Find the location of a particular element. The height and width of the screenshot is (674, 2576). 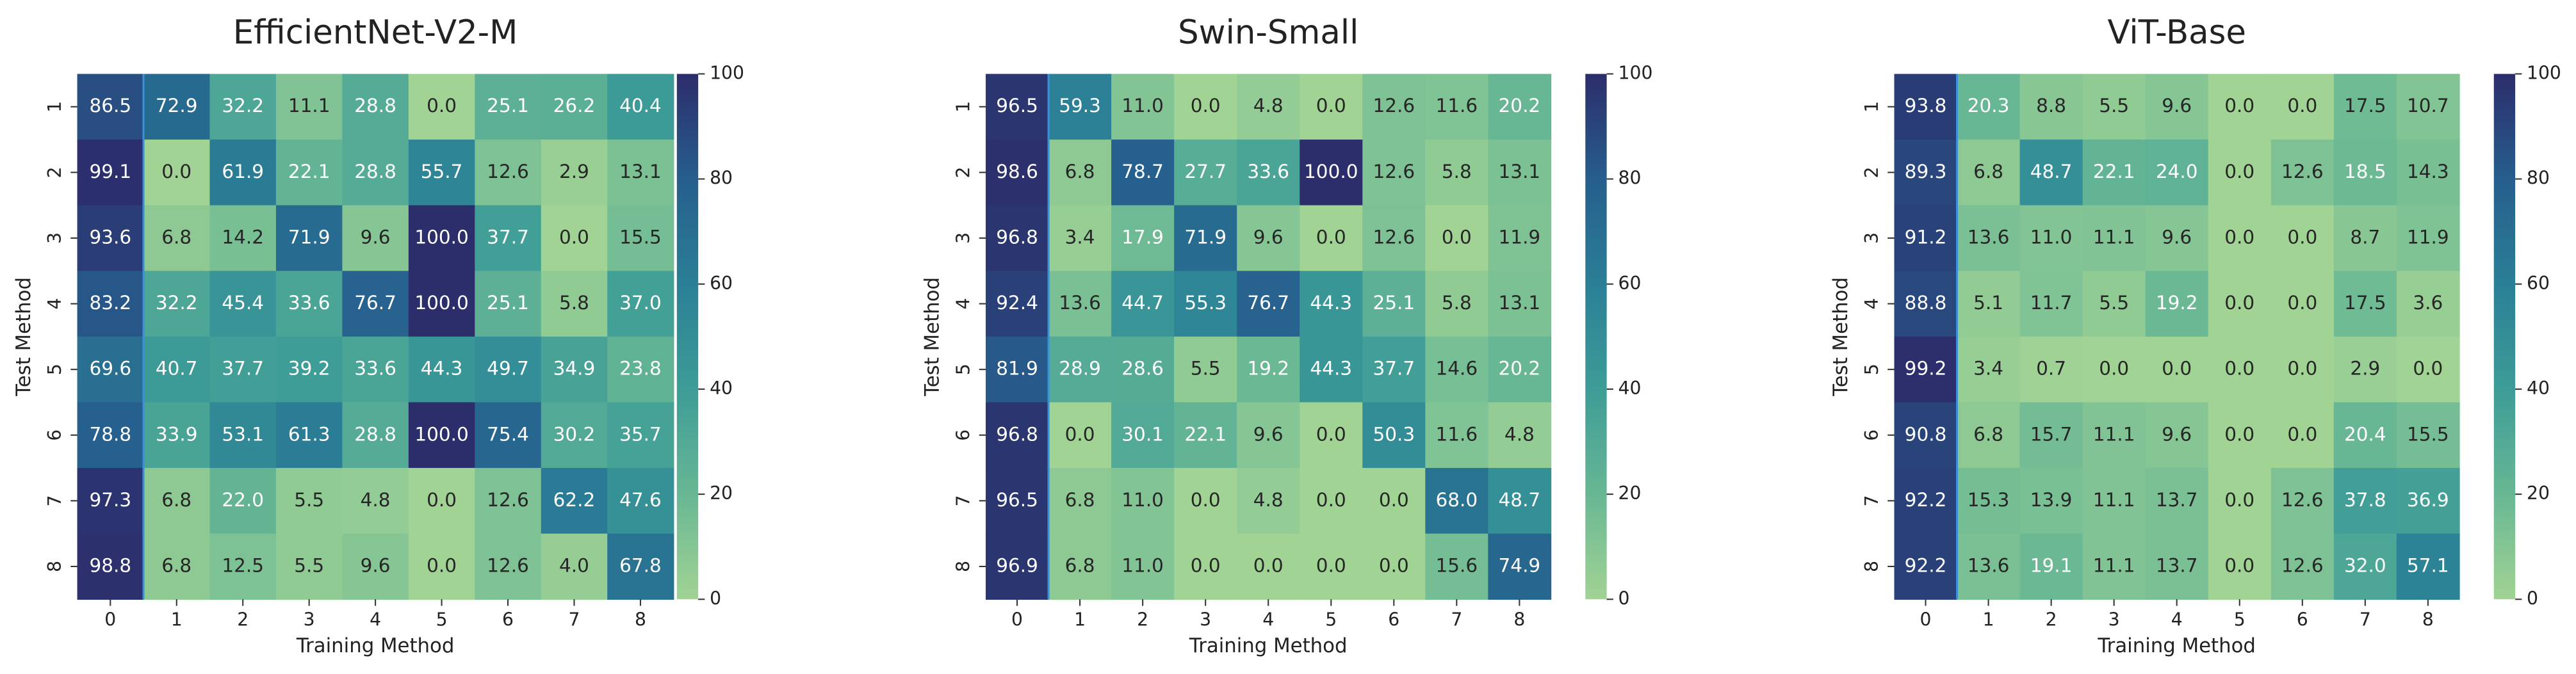

cell-label: 14.2 is located at coordinates (243, 237).